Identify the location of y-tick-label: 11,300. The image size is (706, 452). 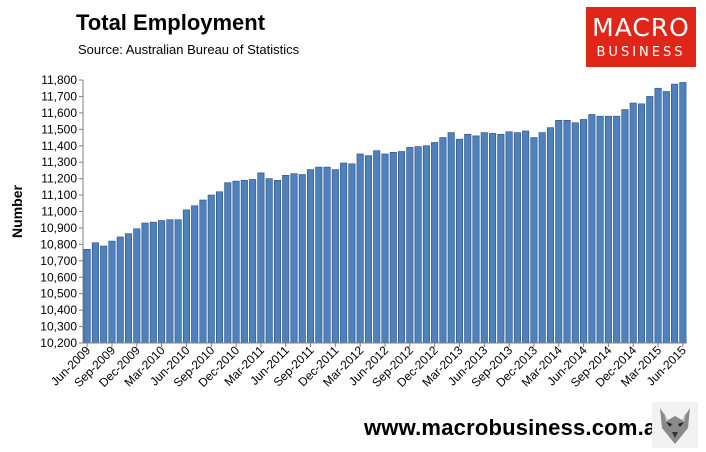
(59, 162).